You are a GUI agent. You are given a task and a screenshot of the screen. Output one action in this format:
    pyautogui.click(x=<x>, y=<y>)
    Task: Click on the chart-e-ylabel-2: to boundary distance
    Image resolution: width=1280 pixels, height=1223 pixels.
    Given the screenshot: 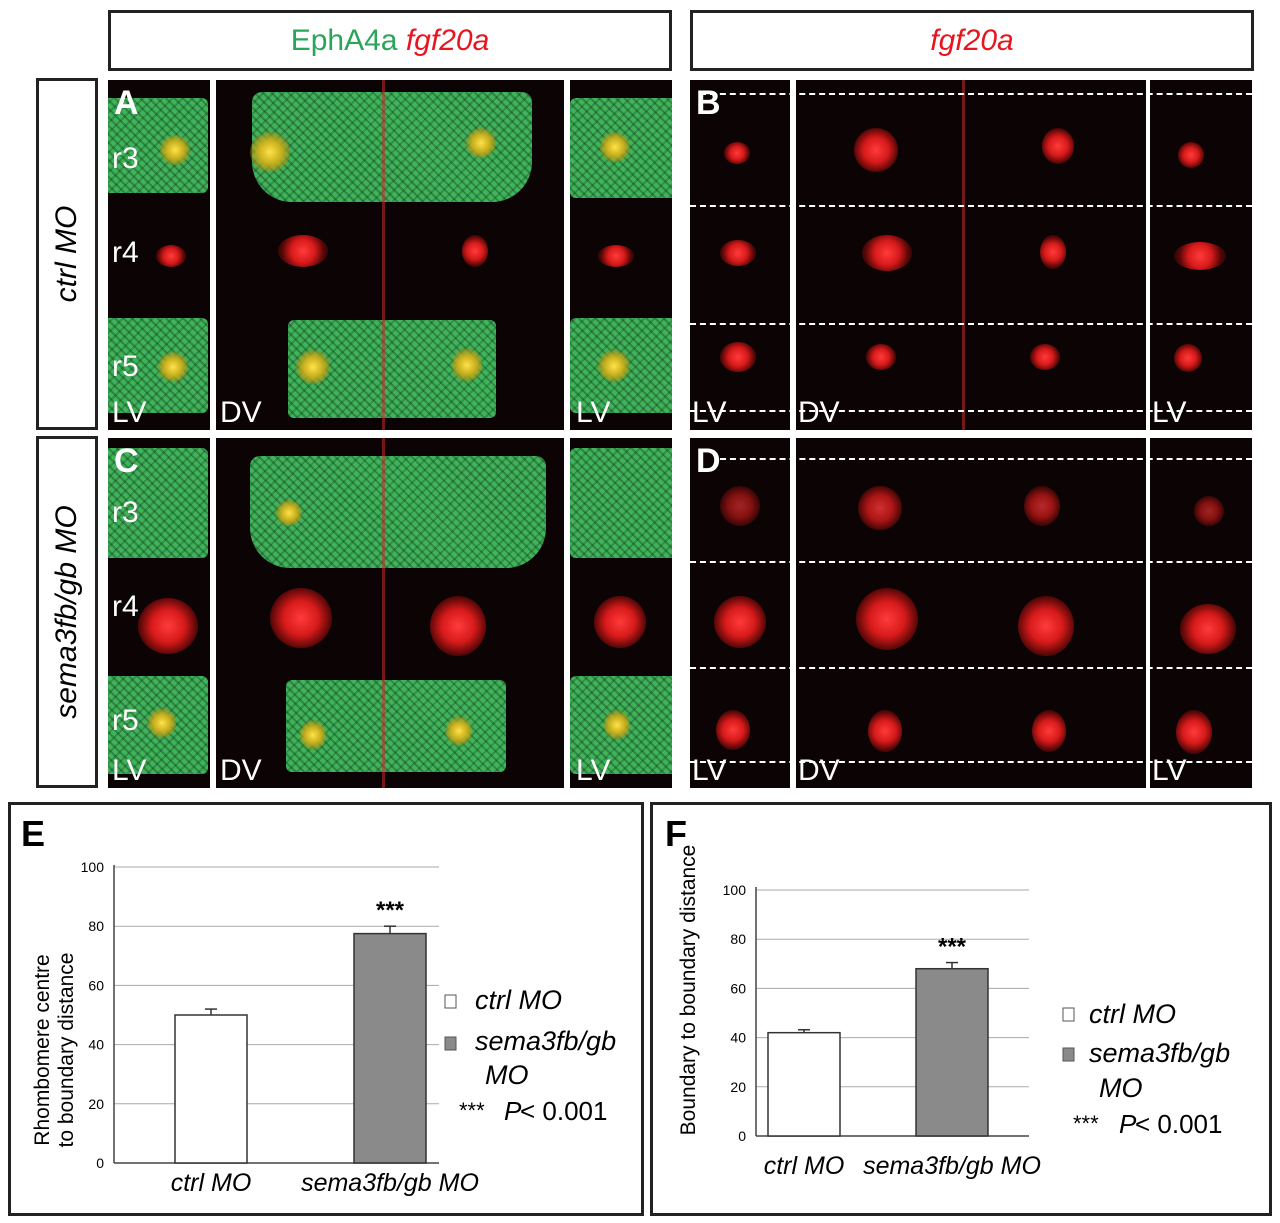 What is the action you would take?
    pyautogui.click(x=66, y=1050)
    